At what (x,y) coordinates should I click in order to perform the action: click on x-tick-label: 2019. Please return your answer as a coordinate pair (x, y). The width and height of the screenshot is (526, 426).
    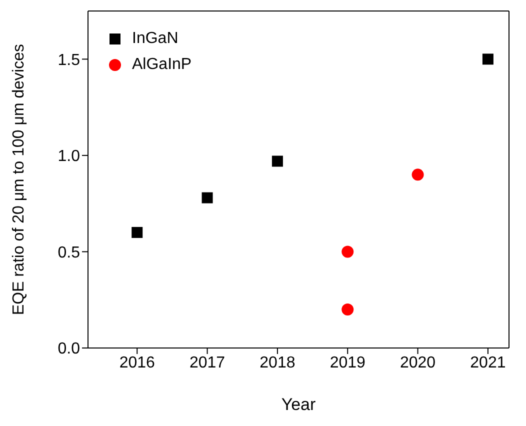
    Looking at the image, I should click on (348, 363).